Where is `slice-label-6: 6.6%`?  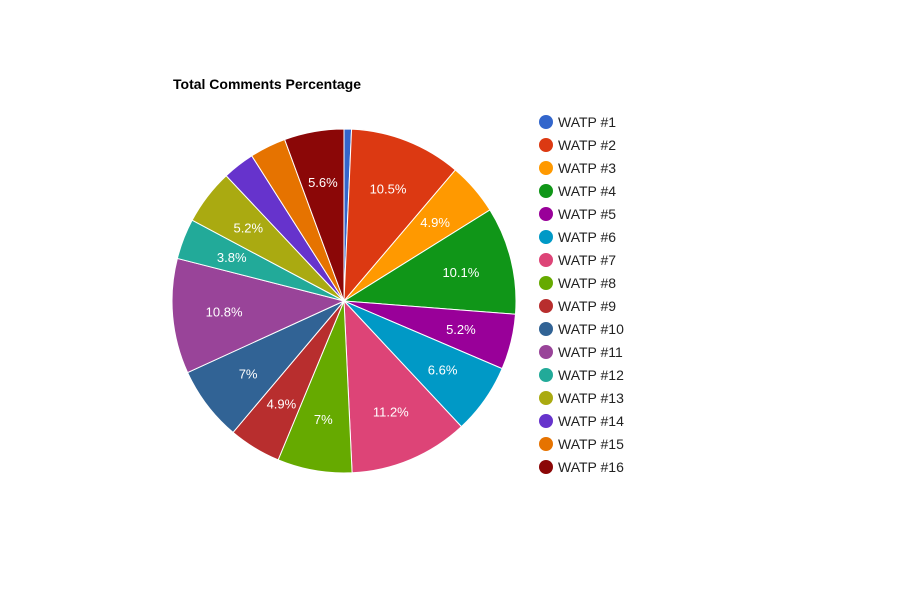 slice-label-6: 6.6% is located at coordinates (443, 370).